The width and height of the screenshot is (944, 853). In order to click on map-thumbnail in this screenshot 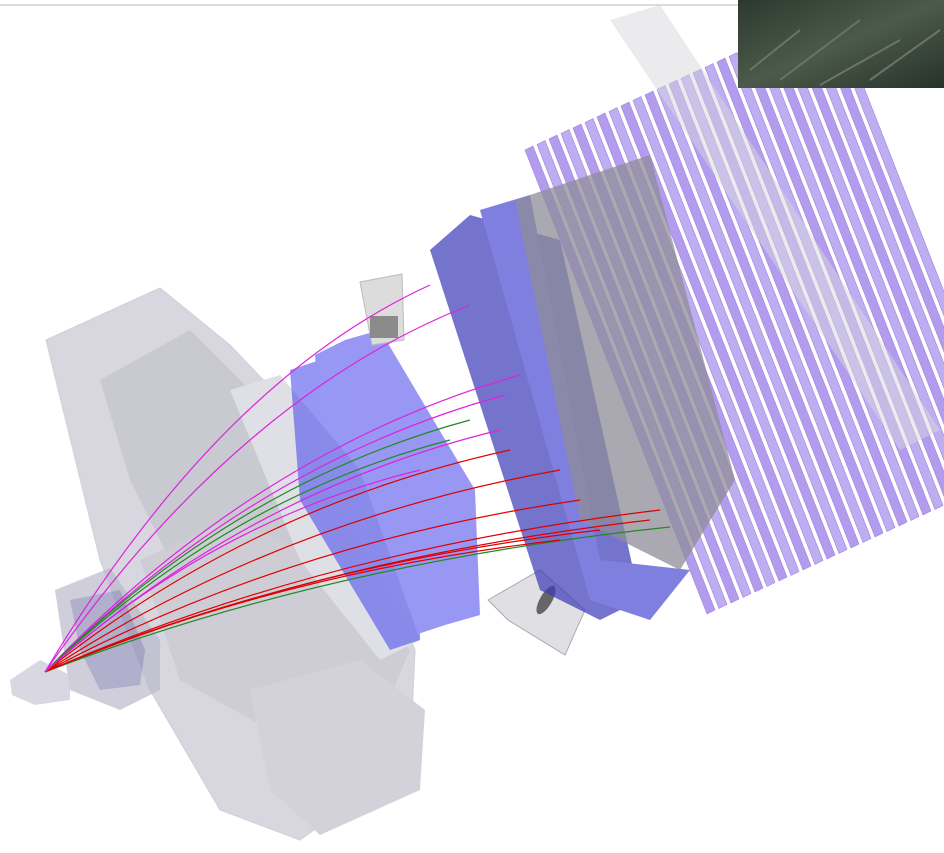, I will do `click(841, 44)`.